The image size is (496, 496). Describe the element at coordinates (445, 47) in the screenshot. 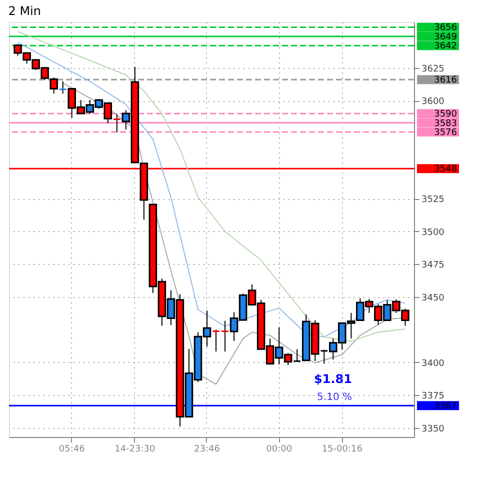

I see `ref-line-label: 3642` at that location.